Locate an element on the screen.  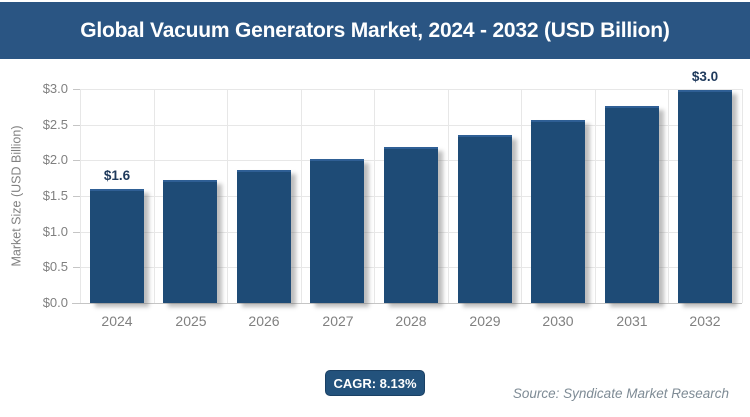
x-axis-label: 2031 is located at coordinates (632, 321).